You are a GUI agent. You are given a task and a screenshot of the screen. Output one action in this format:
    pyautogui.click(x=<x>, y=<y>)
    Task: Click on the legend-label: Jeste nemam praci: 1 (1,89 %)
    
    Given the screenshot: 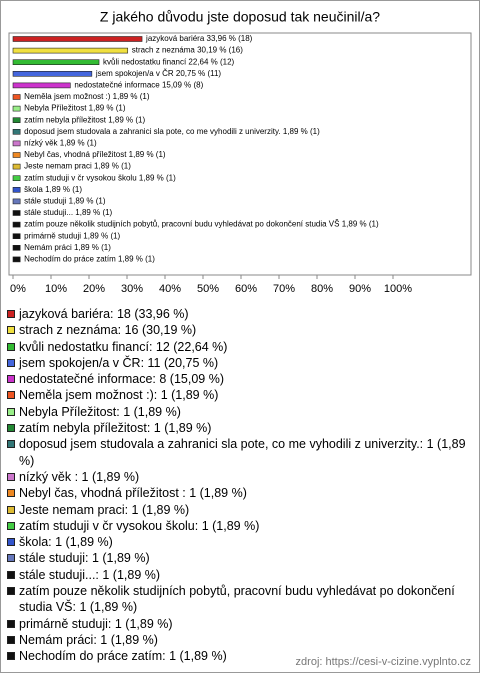 What is the action you would take?
    pyautogui.click(x=104, y=509)
    